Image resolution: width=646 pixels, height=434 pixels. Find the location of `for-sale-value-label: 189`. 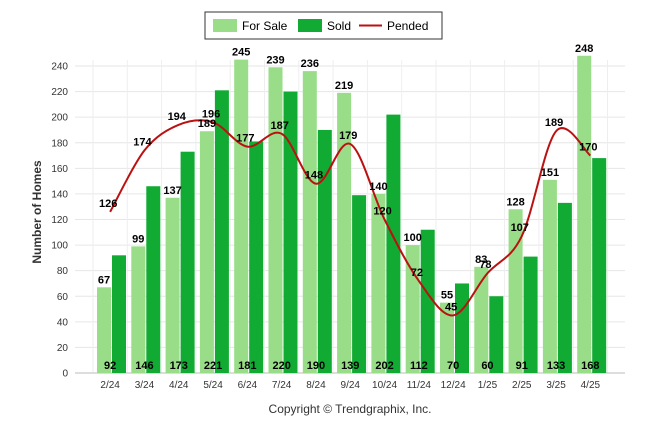

for-sale-value-label: 189 is located at coordinates (207, 124).